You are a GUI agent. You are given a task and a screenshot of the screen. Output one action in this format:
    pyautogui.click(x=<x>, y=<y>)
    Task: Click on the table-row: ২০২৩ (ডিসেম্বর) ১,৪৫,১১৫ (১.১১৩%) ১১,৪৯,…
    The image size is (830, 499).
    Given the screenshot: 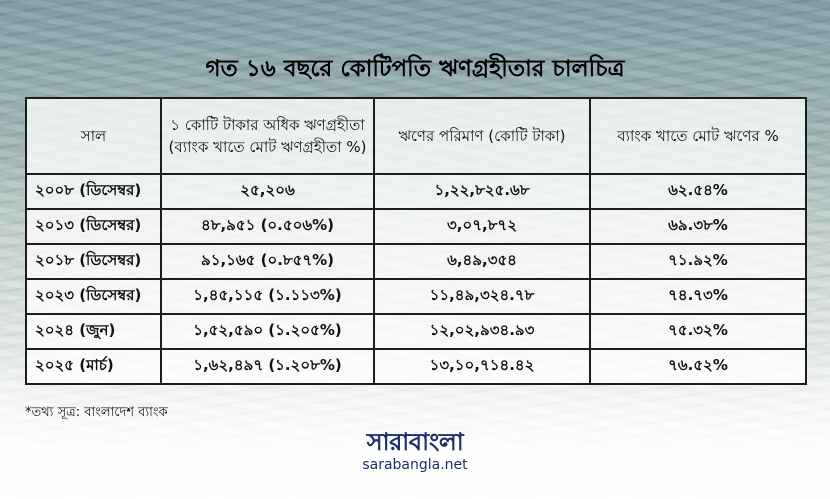 What is the action you would take?
    pyautogui.click(x=416, y=296)
    